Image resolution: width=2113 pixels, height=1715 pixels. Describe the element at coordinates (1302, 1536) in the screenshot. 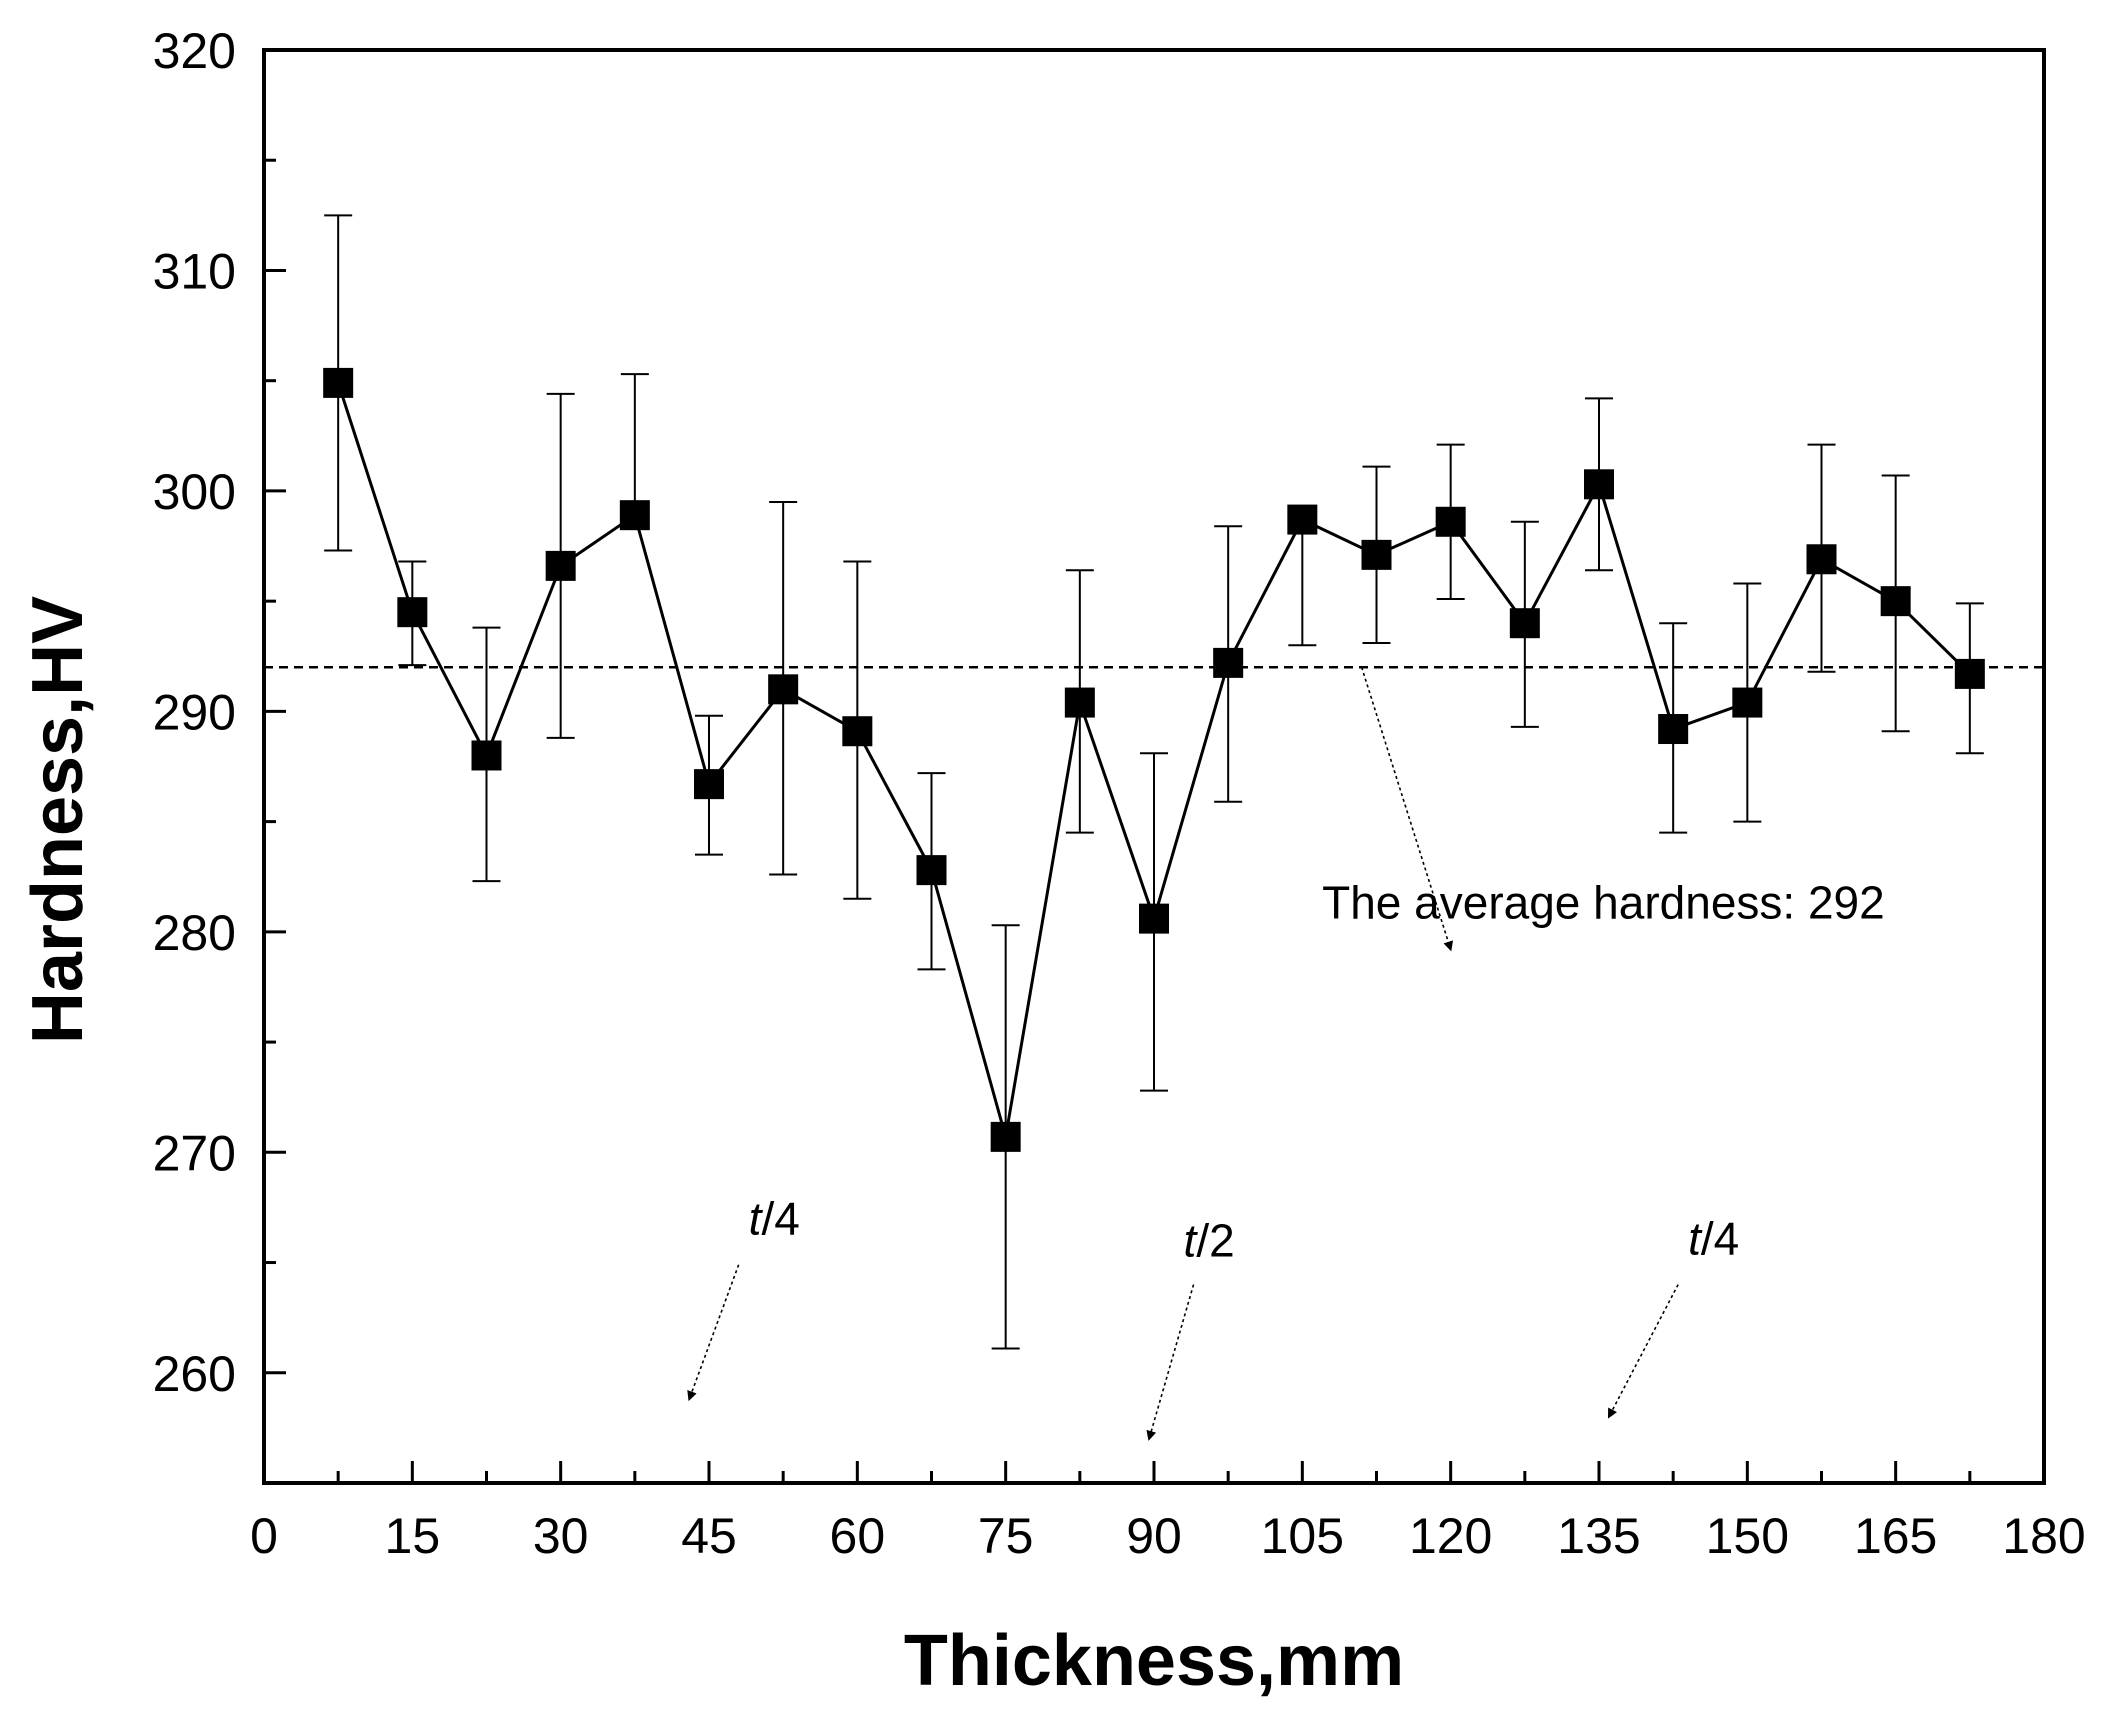

I see `x-tick-label: 105` at that location.